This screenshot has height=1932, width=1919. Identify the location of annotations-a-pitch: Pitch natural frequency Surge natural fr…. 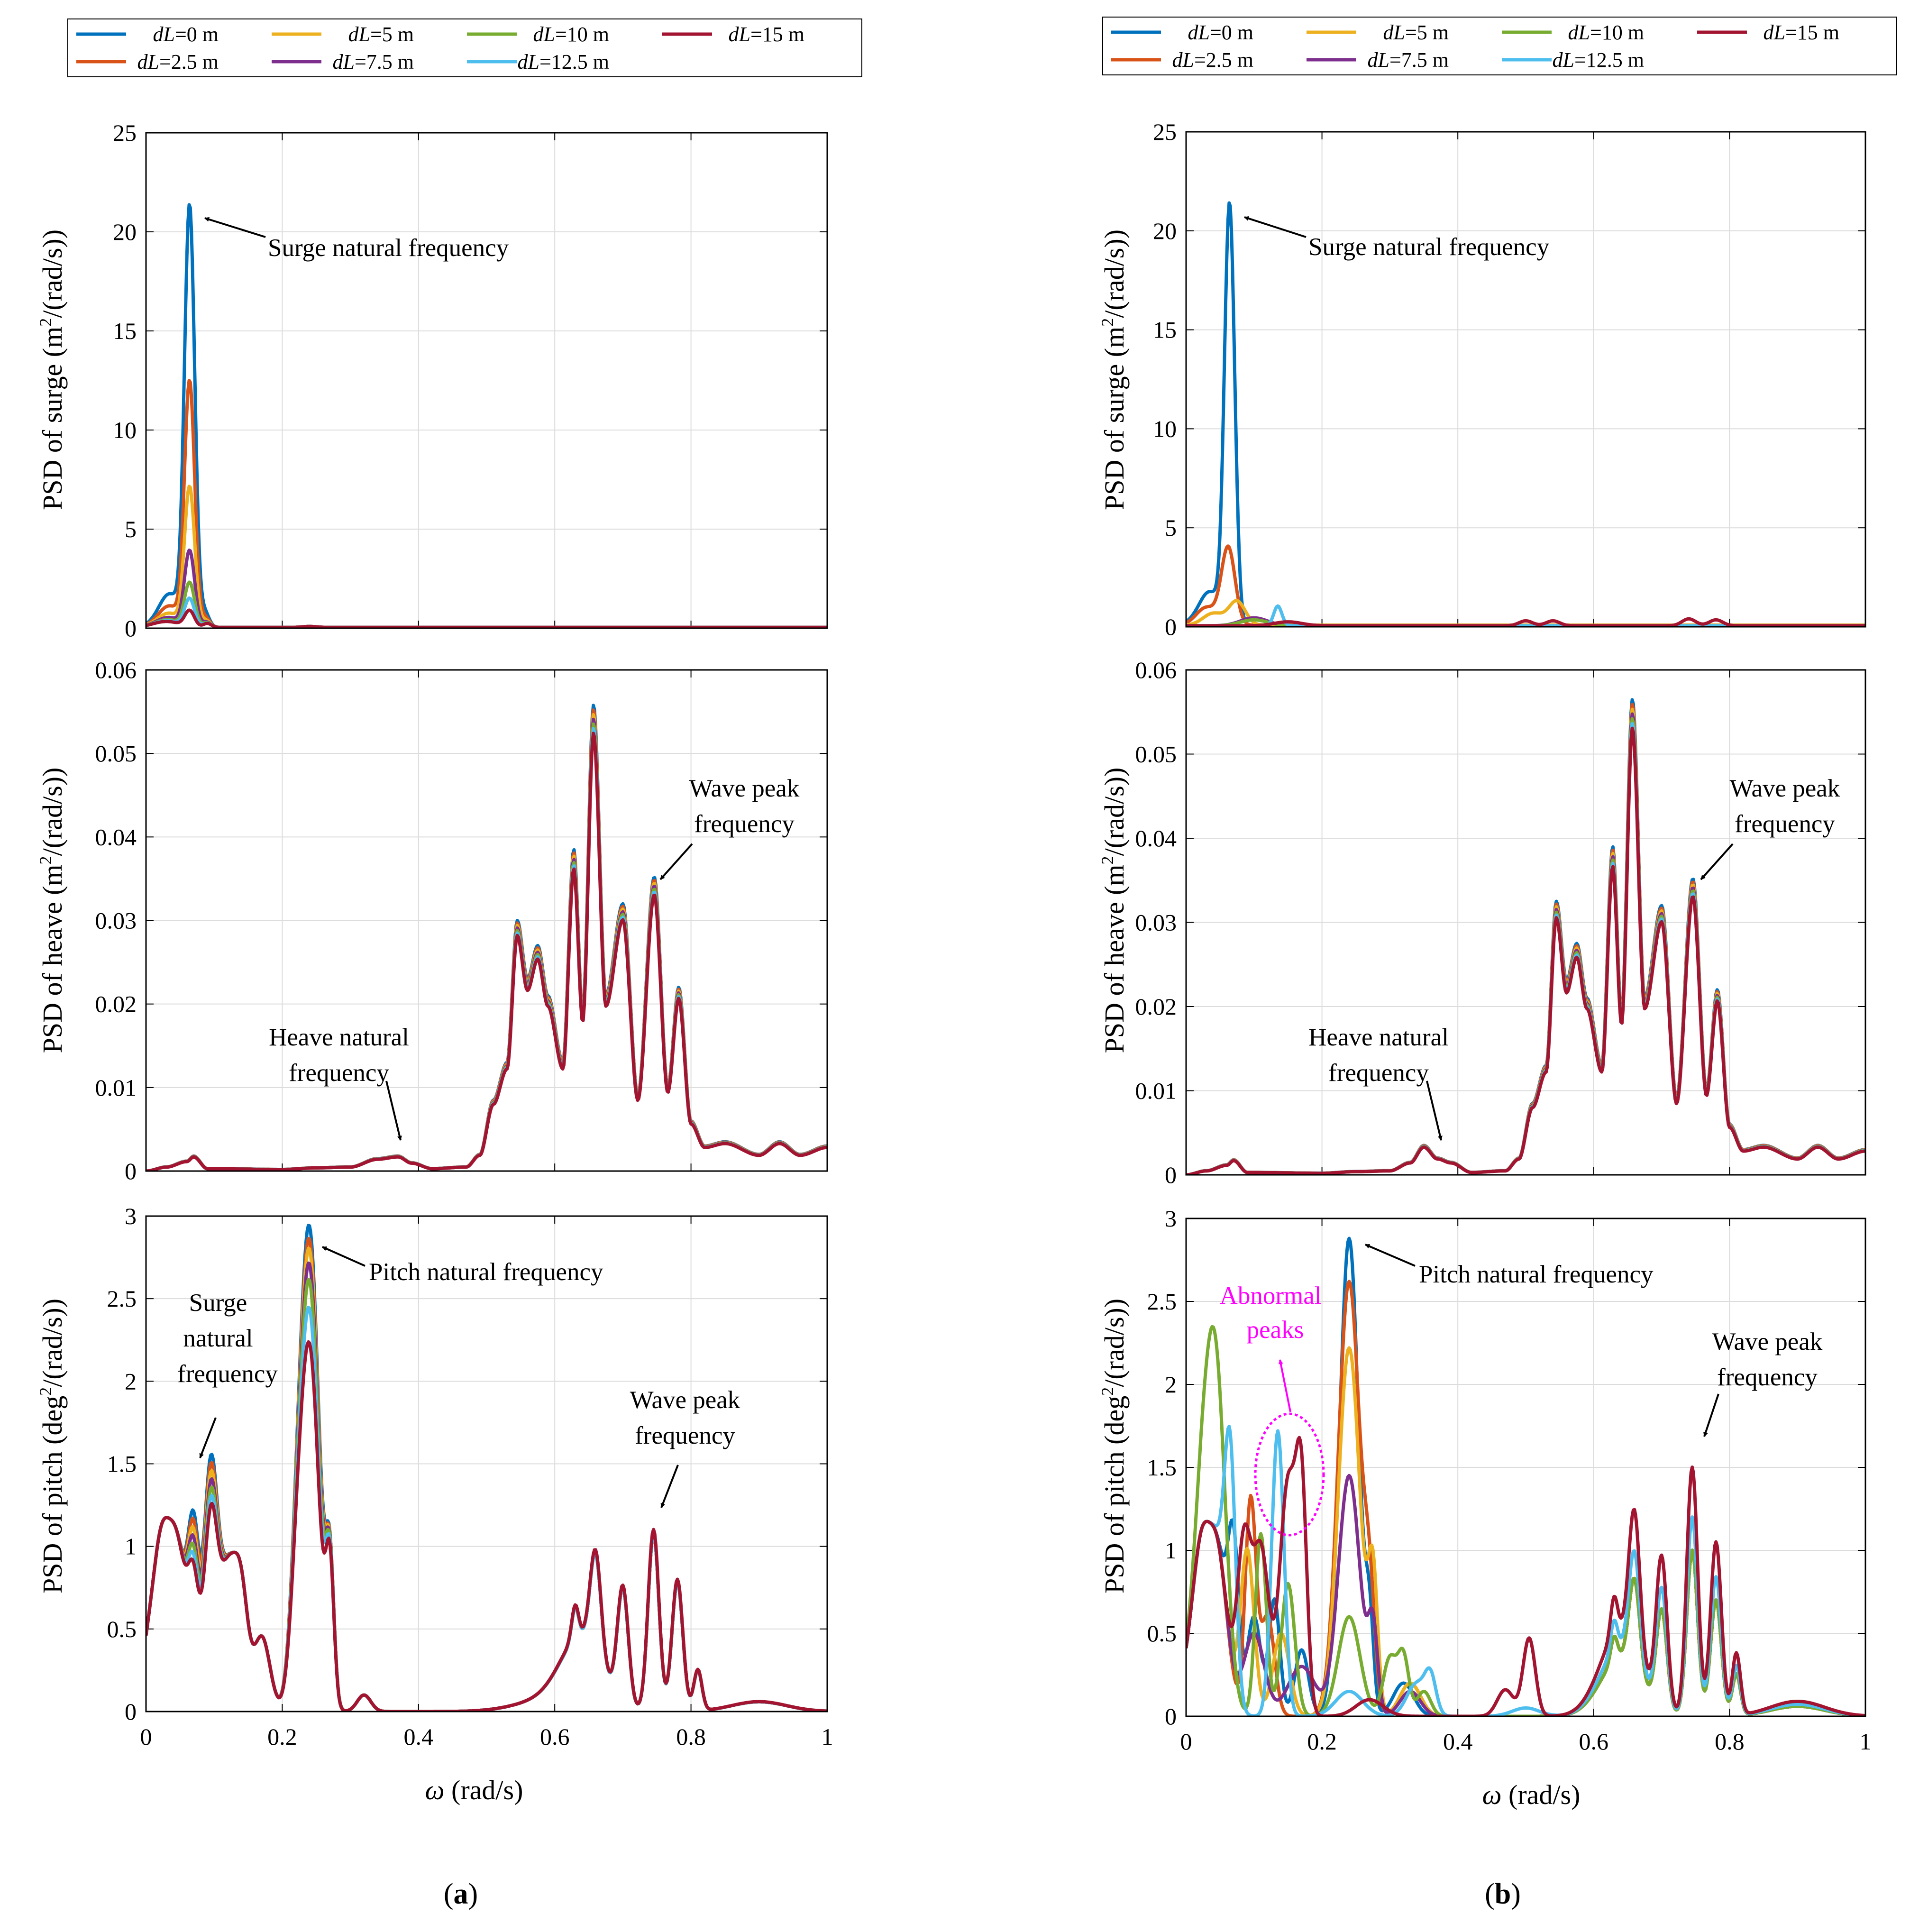
(459, 1377).